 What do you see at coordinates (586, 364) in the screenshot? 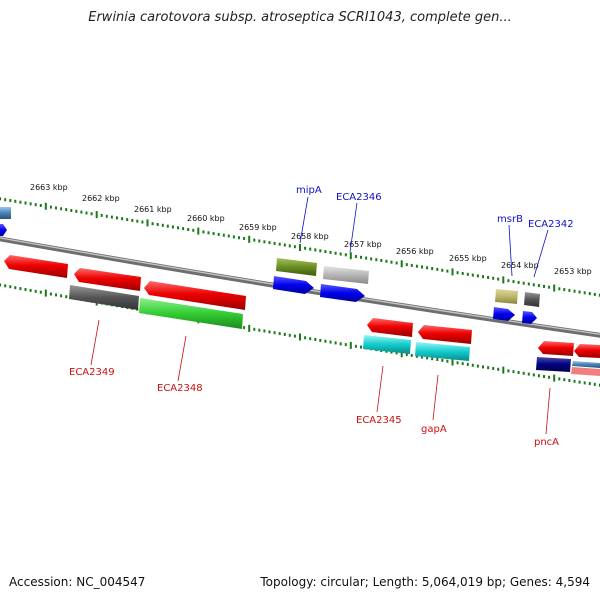
I see `gene-arrow-steel-edge` at bounding box center [586, 364].